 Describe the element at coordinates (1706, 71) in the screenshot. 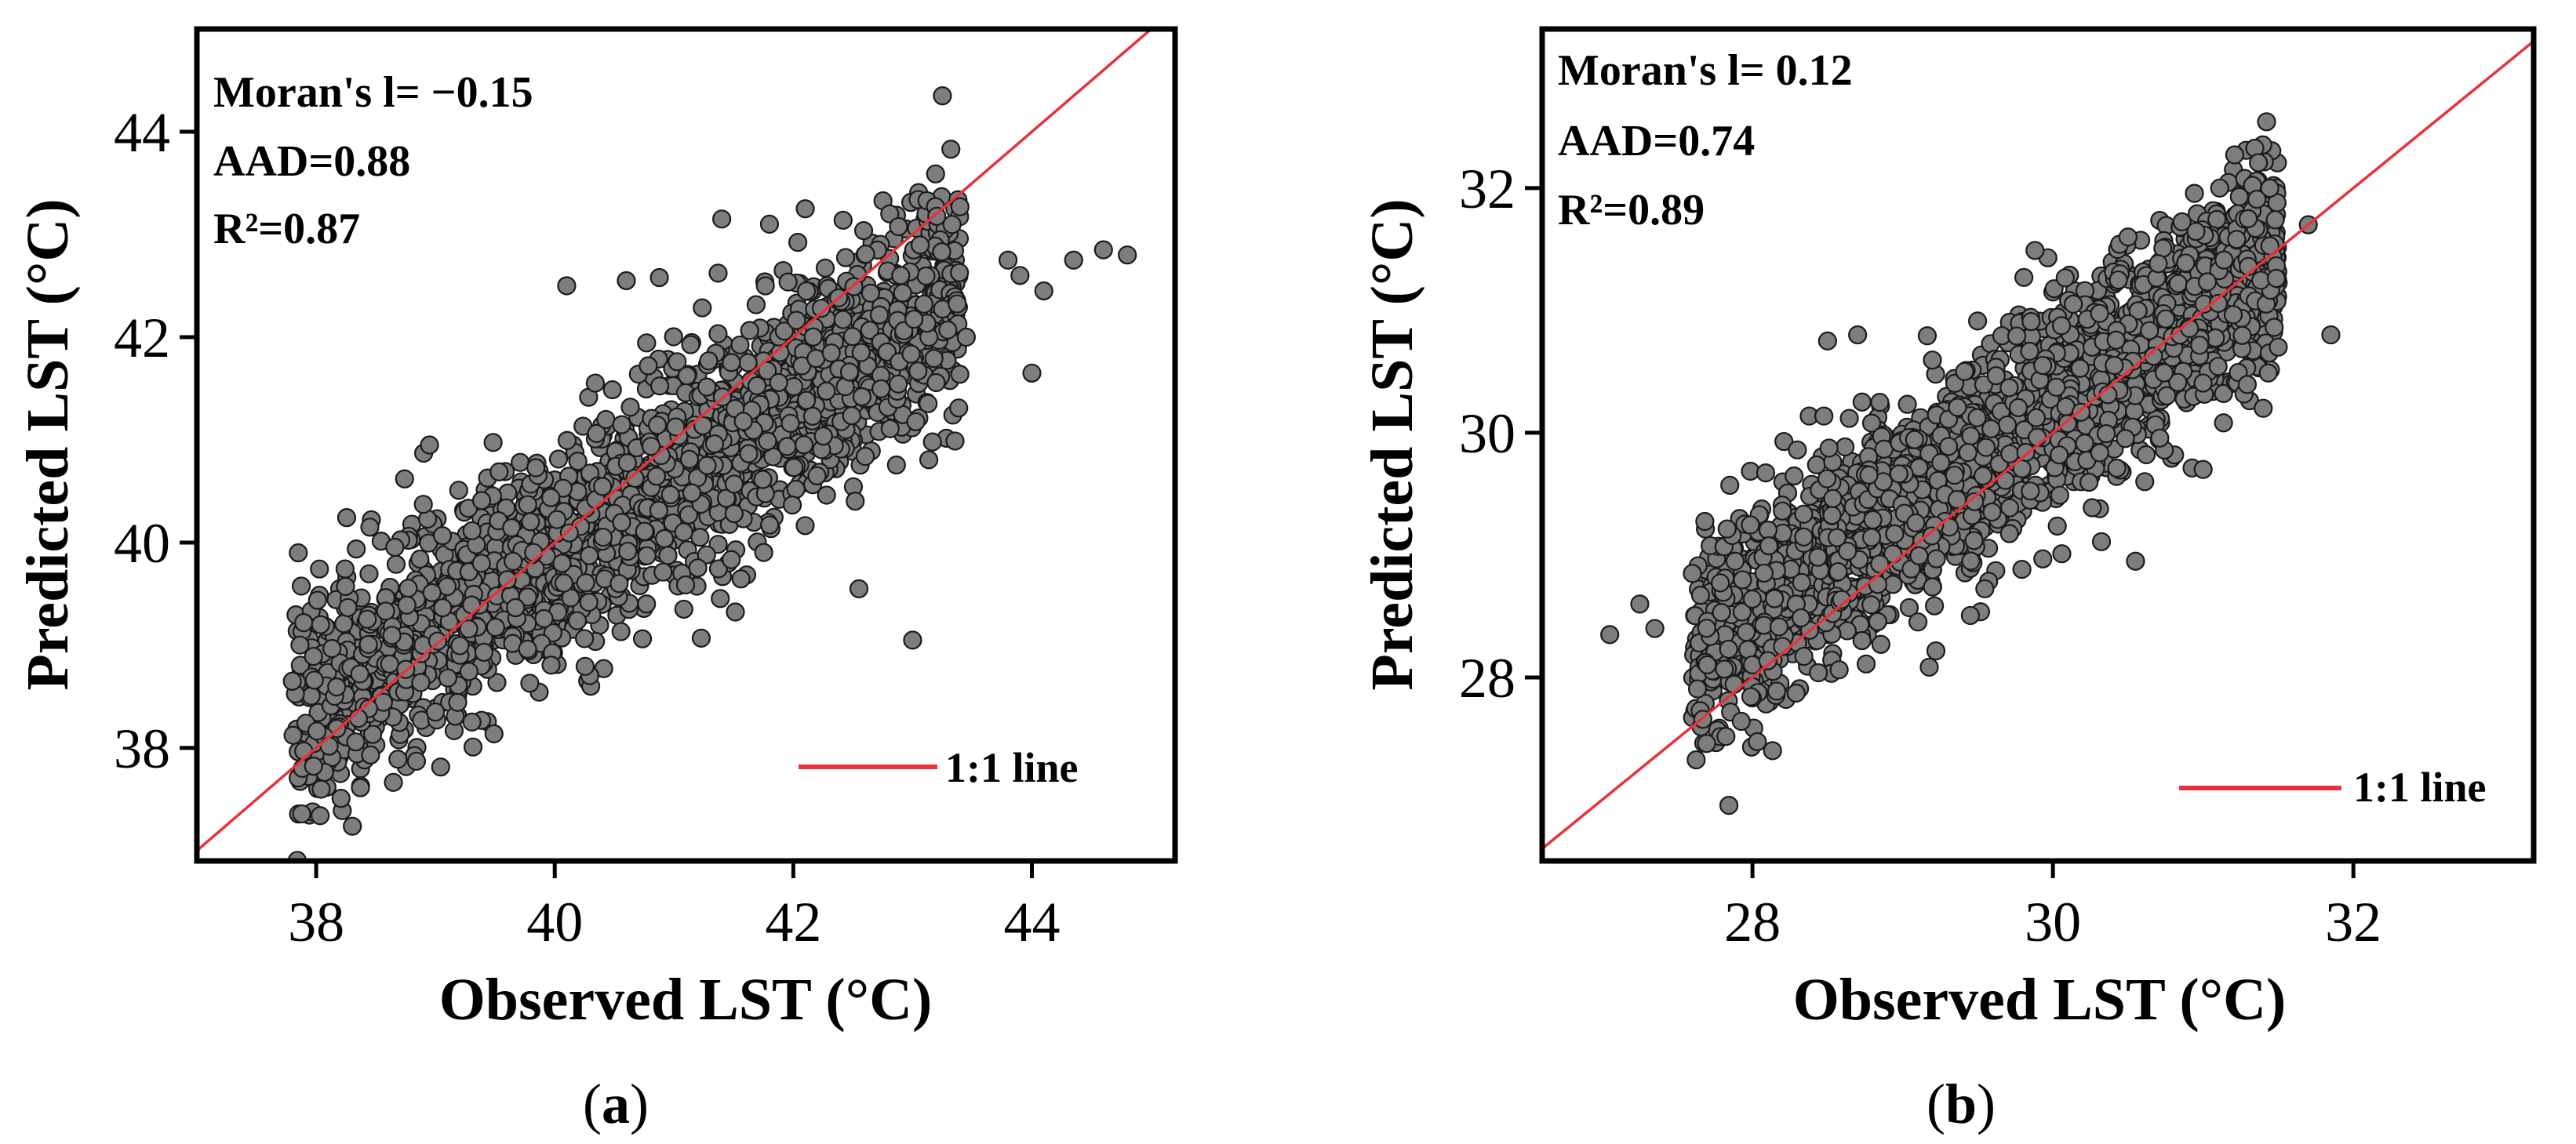

I see `stat-moran-b: Moran's l= 0.12` at that location.